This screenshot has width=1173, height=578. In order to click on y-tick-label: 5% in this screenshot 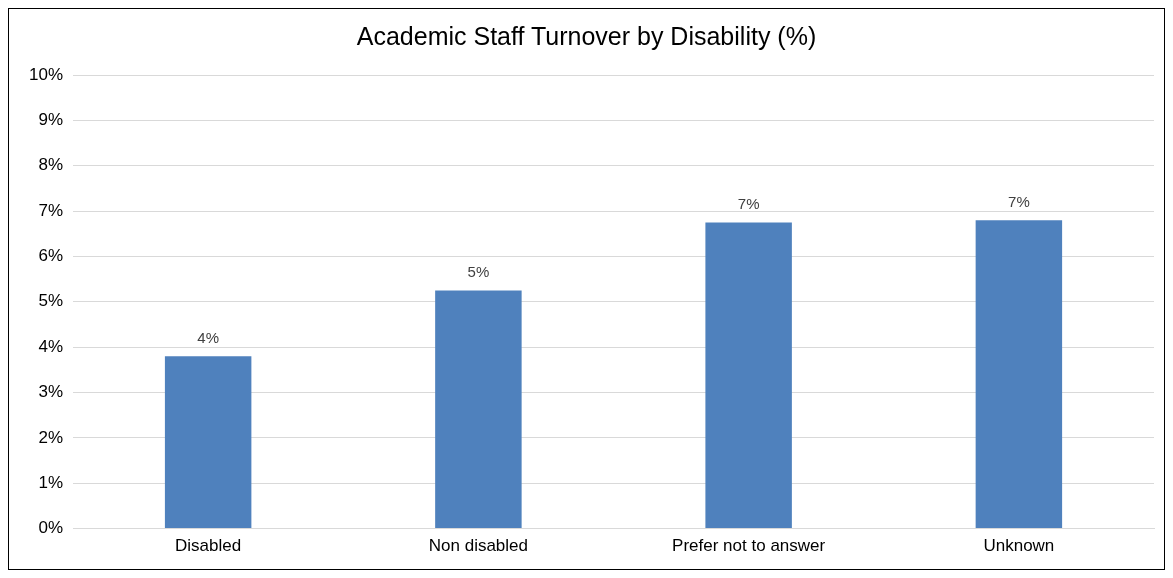, I will do `click(51, 301)`.